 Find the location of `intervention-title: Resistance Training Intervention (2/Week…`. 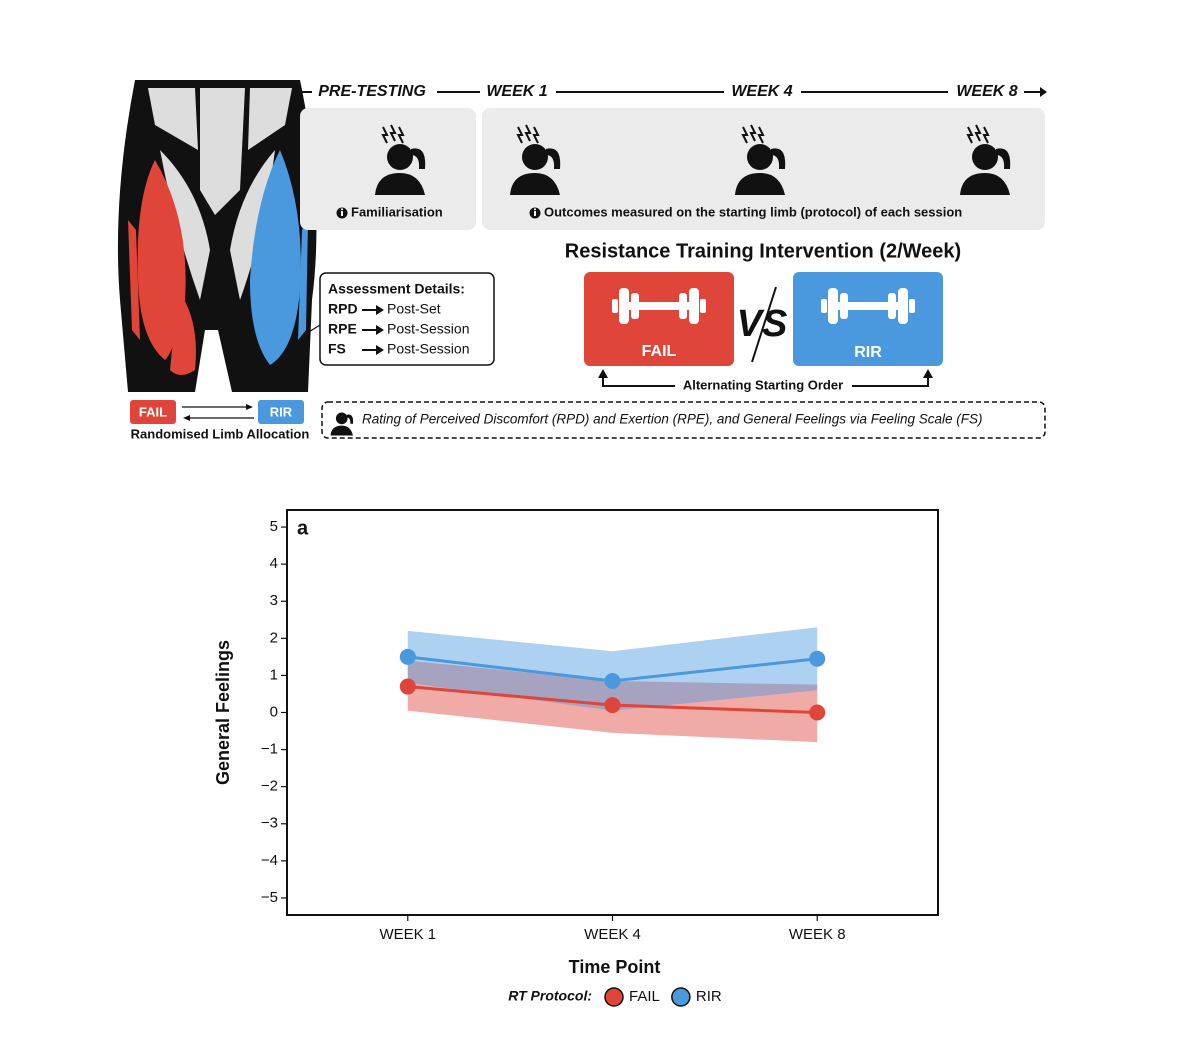

intervention-title: Resistance Training Intervention (2/Week… is located at coordinates (763, 251).